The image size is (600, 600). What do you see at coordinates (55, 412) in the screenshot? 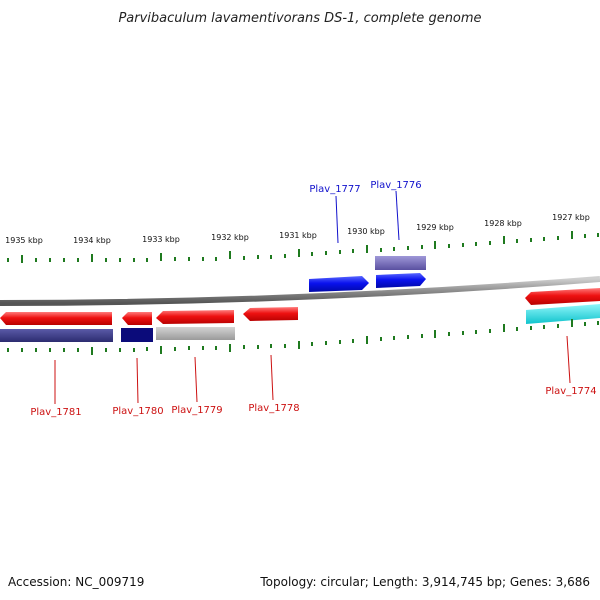
I see `gene-label-plav-1781: Plav_1781` at bounding box center [55, 412].